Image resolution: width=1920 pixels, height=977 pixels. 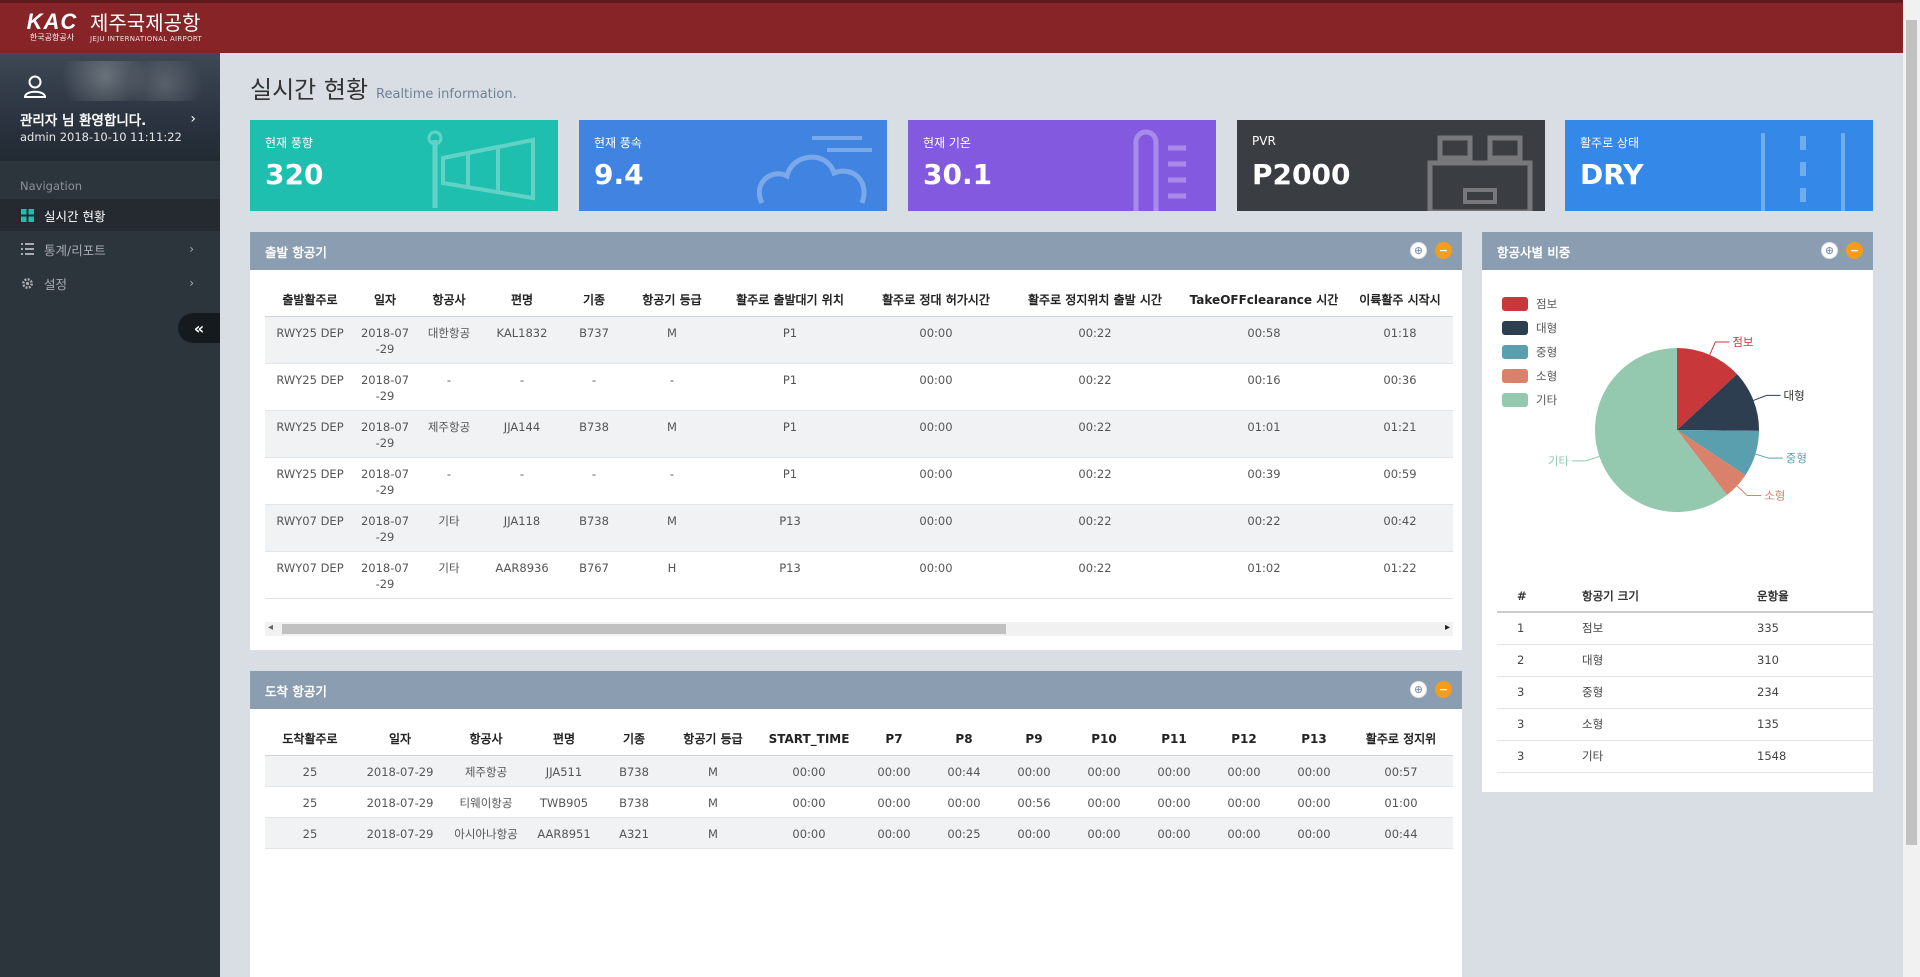 What do you see at coordinates (199, 328) in the screenshot?
I see `sidebar-collapse-button: «` at bounding box center [199, 328].